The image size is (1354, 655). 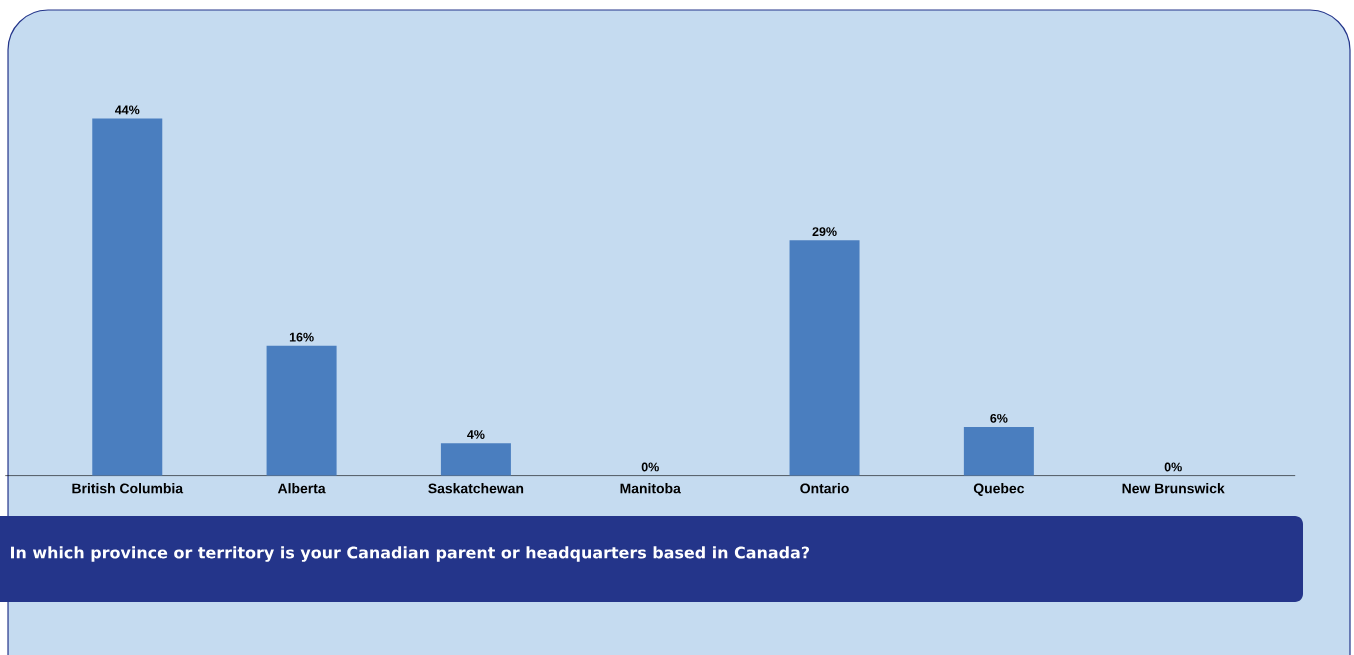 What do you see at coordinates (128, 488) in the screenshot?
I see `x-tick-label: British Columbia` at bounding box center [128, 488].